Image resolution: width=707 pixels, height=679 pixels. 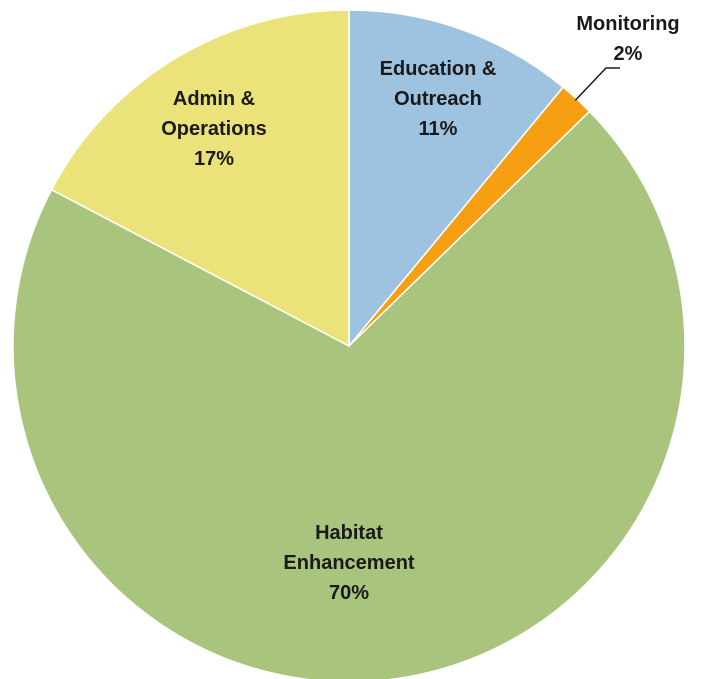 I want to click on label-education-and-outreach: Education & Outreach 11%, so click(x=438, y=99).